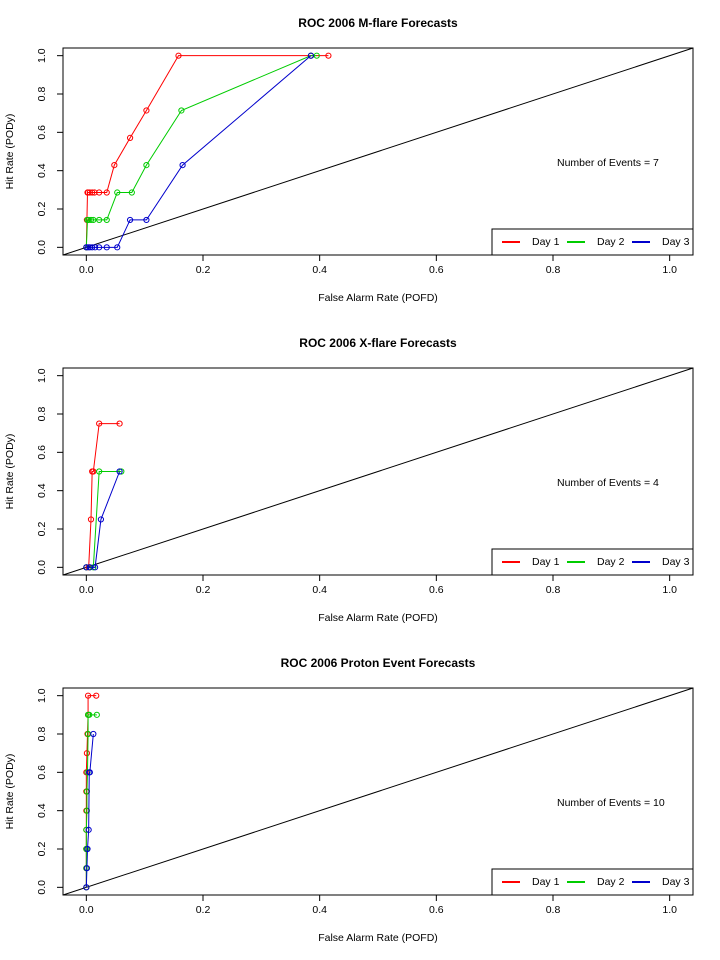 This screenshot has height=960, width=720. What do you see at coordinates (378, 23) in the screenshot?
I see `chart-title: ROC 2006 M-flare Forecasts` at bounding box center [378, 23].